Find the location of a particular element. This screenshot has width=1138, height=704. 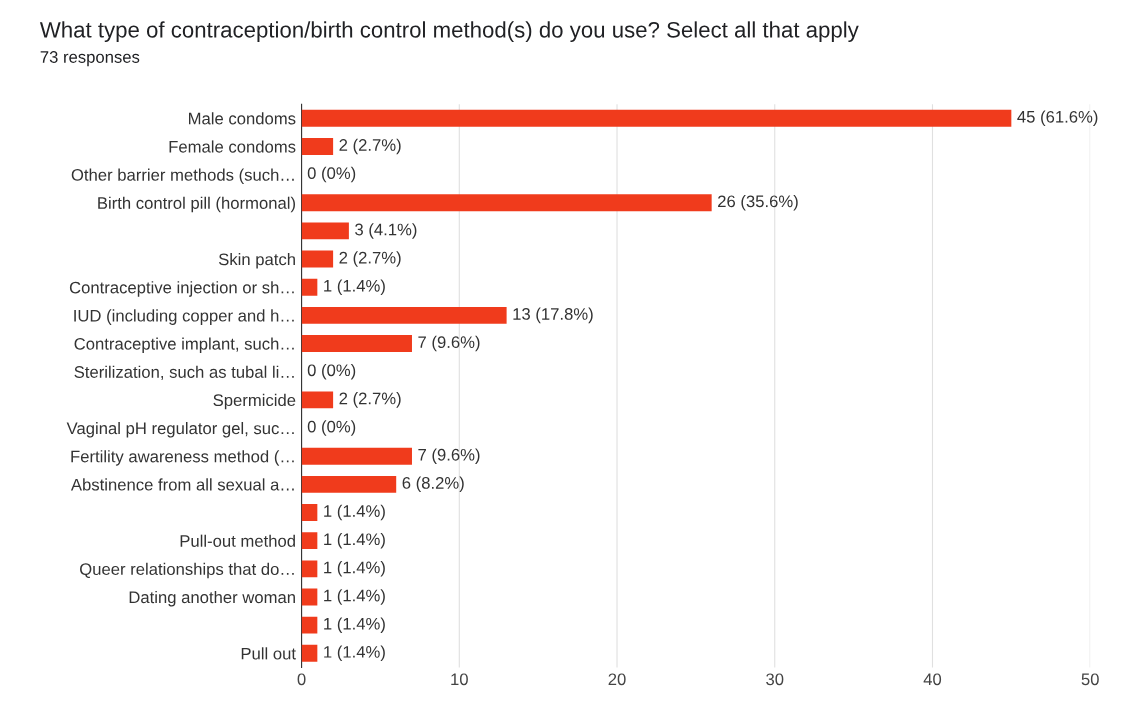

x-tick-label: 40 is located at coordinates (932, 679).